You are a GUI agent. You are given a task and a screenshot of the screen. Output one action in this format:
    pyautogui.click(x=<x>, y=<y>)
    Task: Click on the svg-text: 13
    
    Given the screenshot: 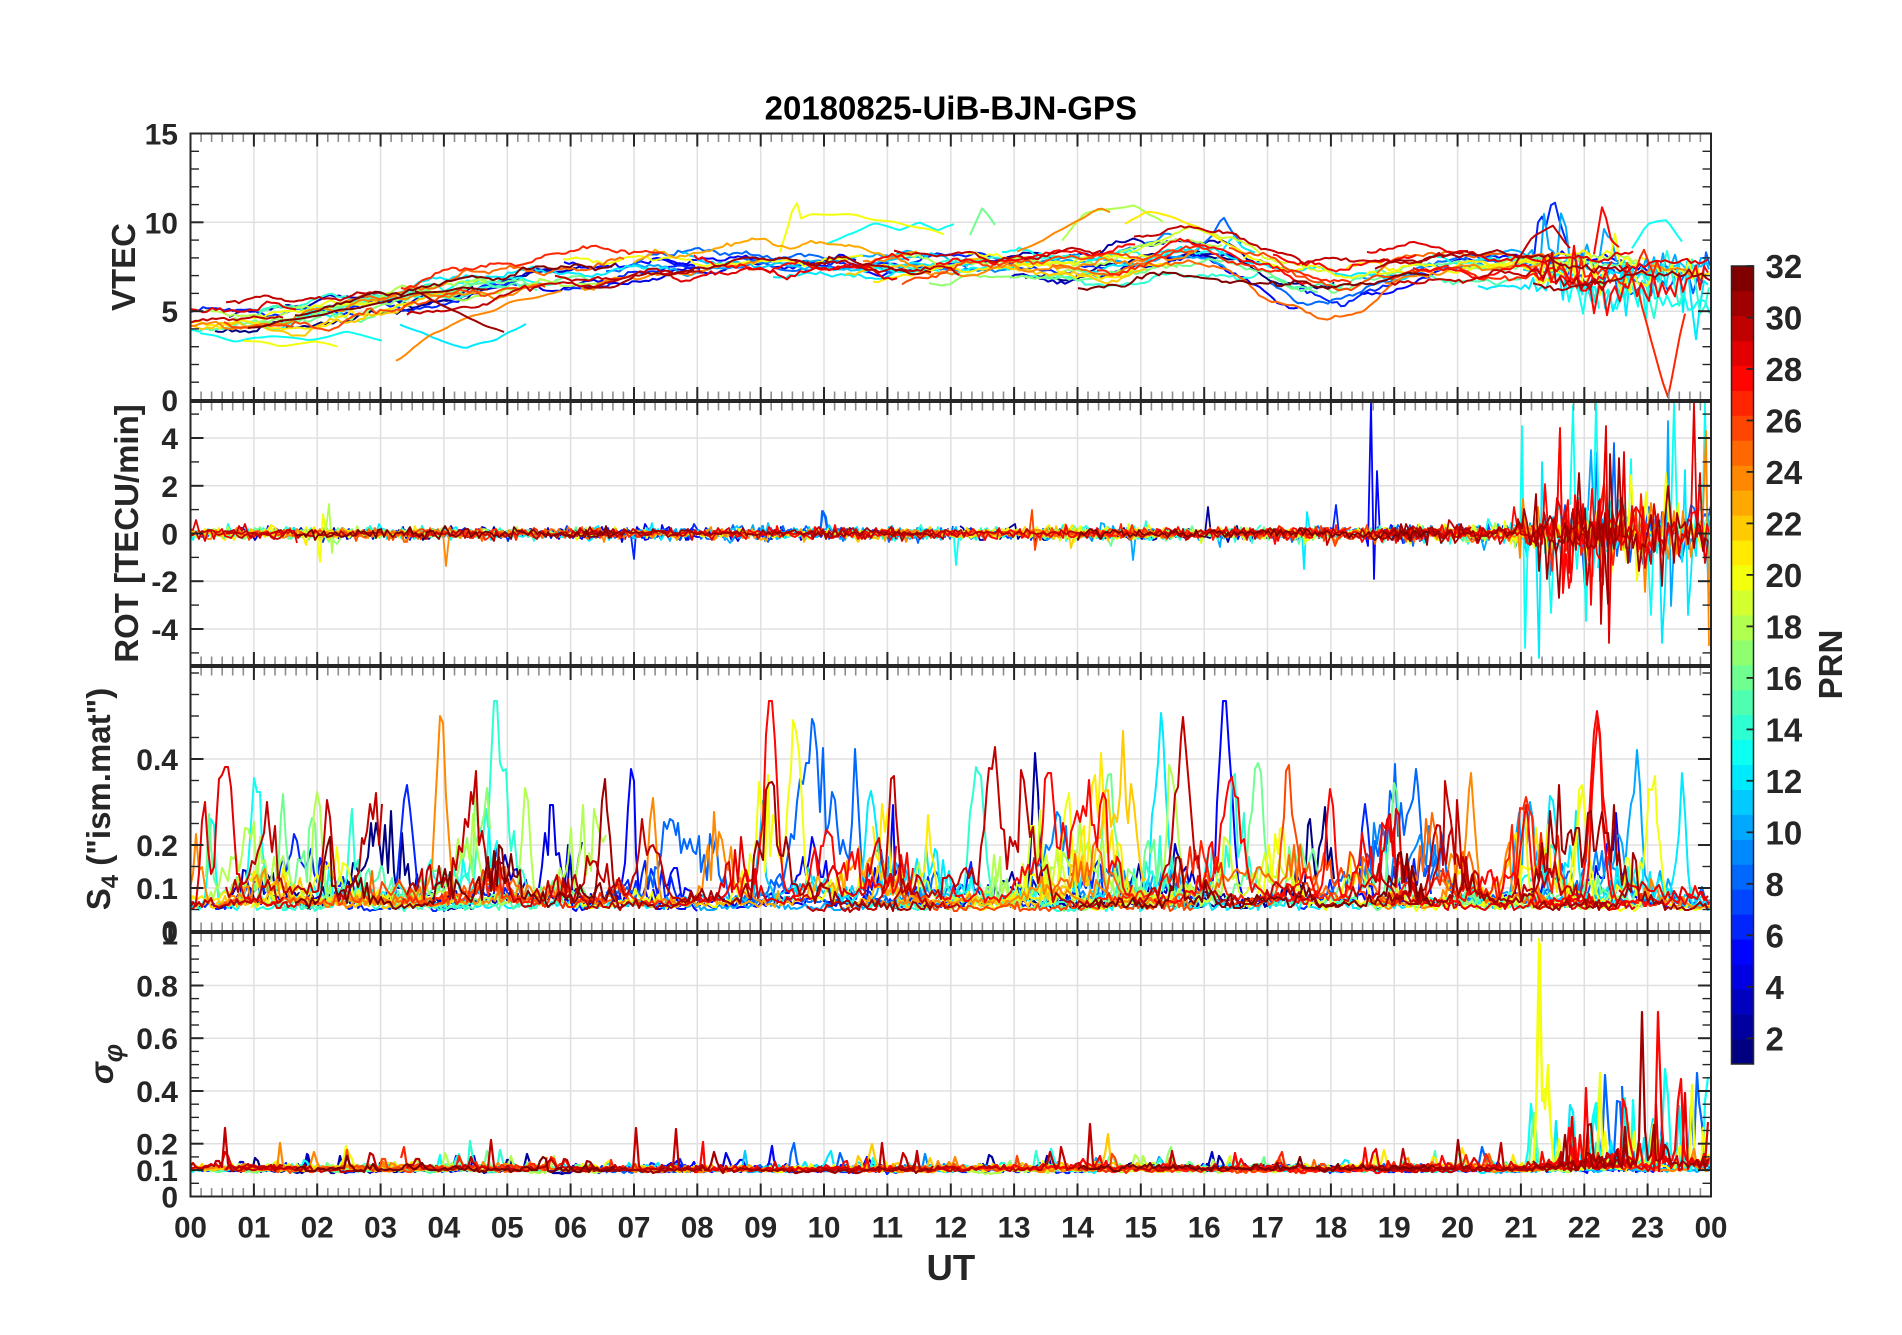 What is the action you would take?
    pyautogui.click(x=1014, y=1228)
    